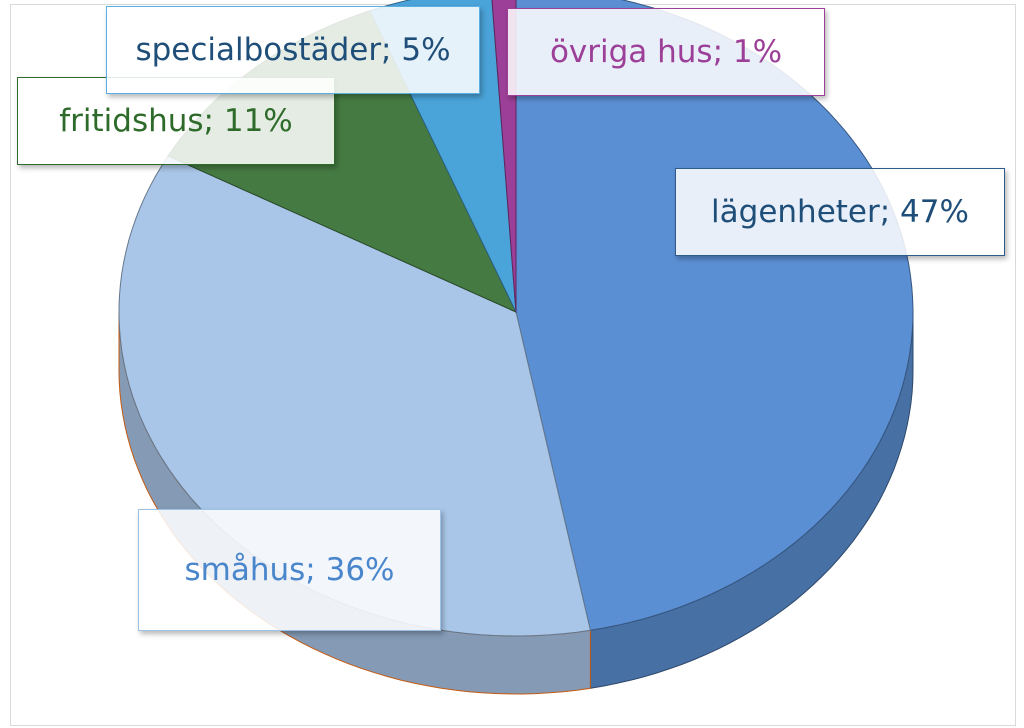 The height and width of the screenshot is (728, 1024). Describe the element at coordinates (666, 52) in the screenshot. I see `data-label--vriga-hus: övriga hus; 1%` at that location.